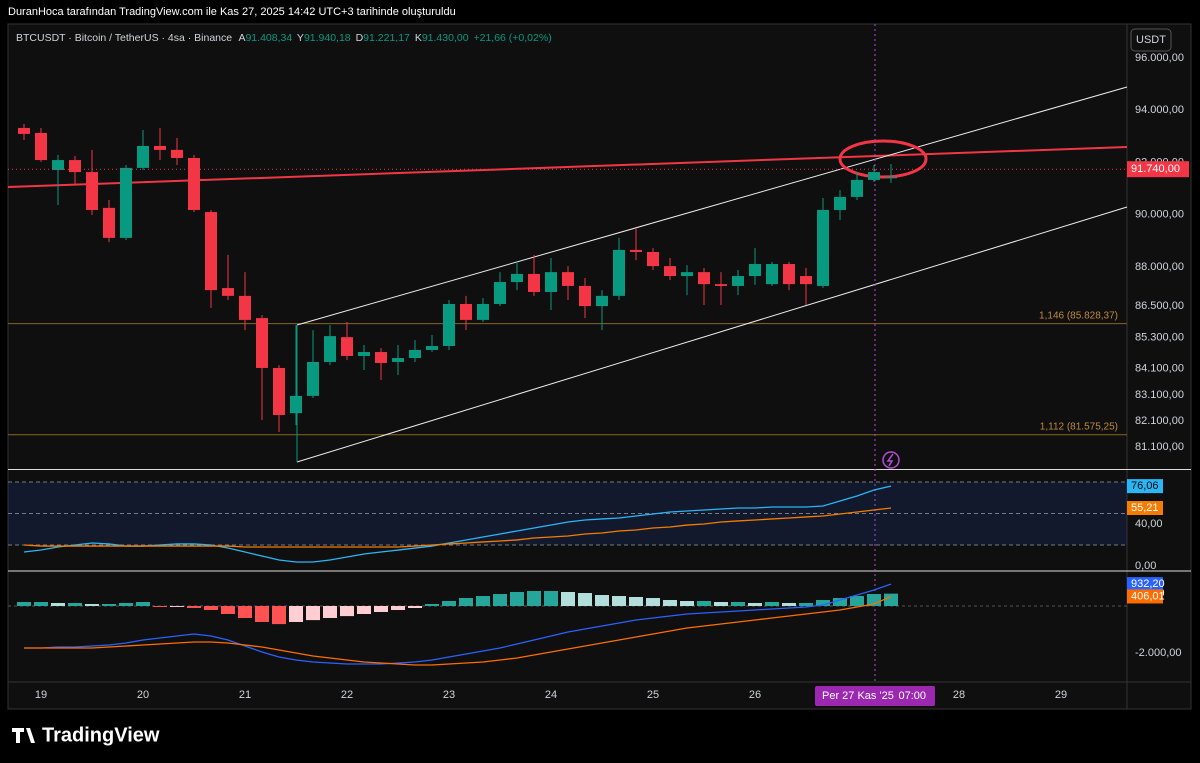 Image resolution: width=1200 pixels, height=763 pixels. I want to click on ohlc-value: 91.408,34, so click(268, 38).